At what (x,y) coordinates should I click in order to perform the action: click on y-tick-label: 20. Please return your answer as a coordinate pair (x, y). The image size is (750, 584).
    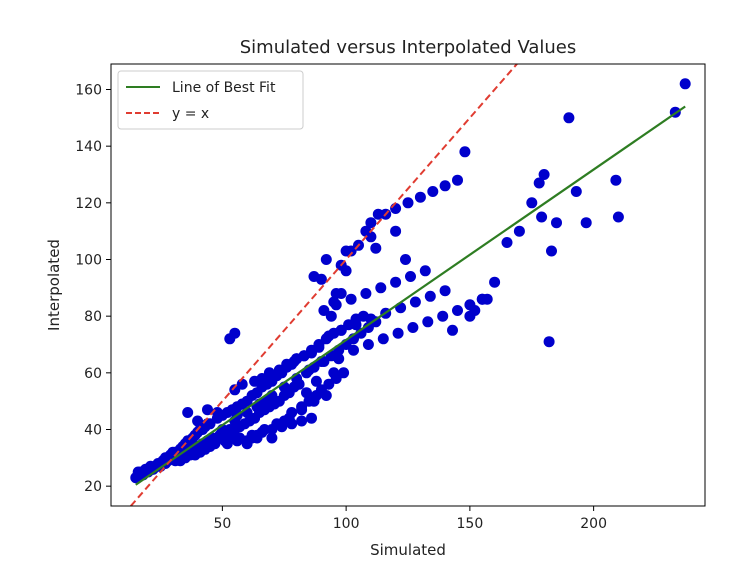
    Looking at the image, I should click on (93, 487).